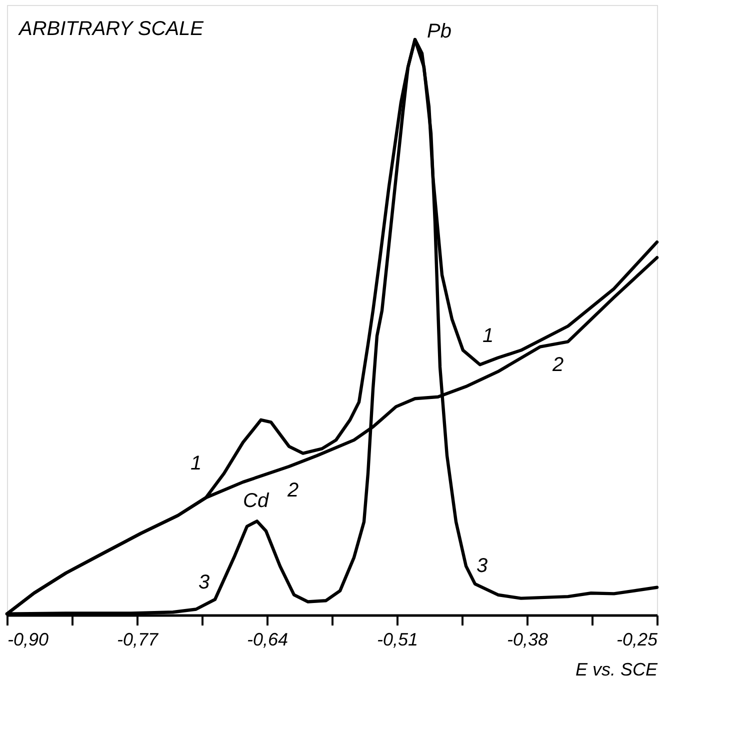  I want to click on series-label: 3, so click(482, 566).